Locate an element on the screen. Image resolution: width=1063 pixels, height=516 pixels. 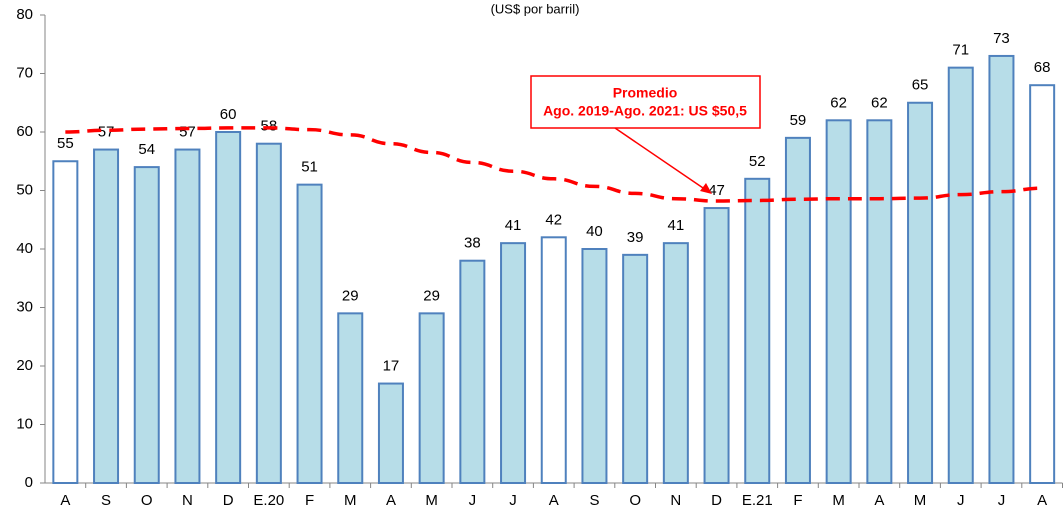
y-tick-label: 20 is located at coordinates (24, 365).